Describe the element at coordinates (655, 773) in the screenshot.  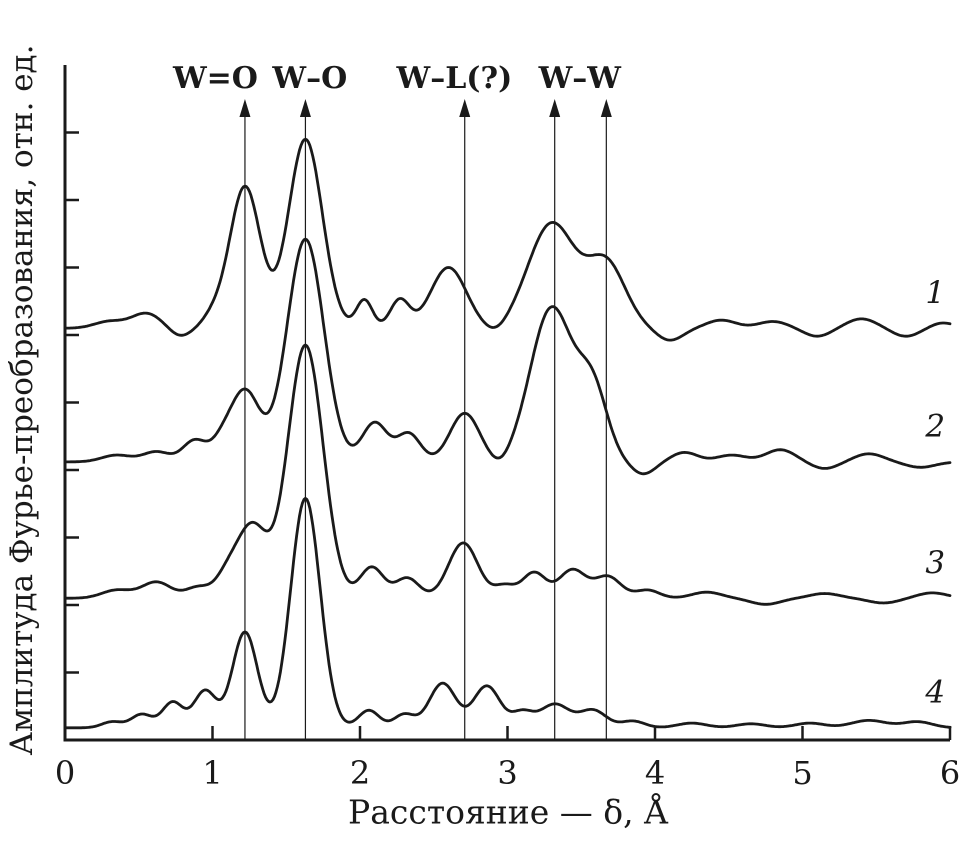
I see `x-tick-label: 4` at that location.